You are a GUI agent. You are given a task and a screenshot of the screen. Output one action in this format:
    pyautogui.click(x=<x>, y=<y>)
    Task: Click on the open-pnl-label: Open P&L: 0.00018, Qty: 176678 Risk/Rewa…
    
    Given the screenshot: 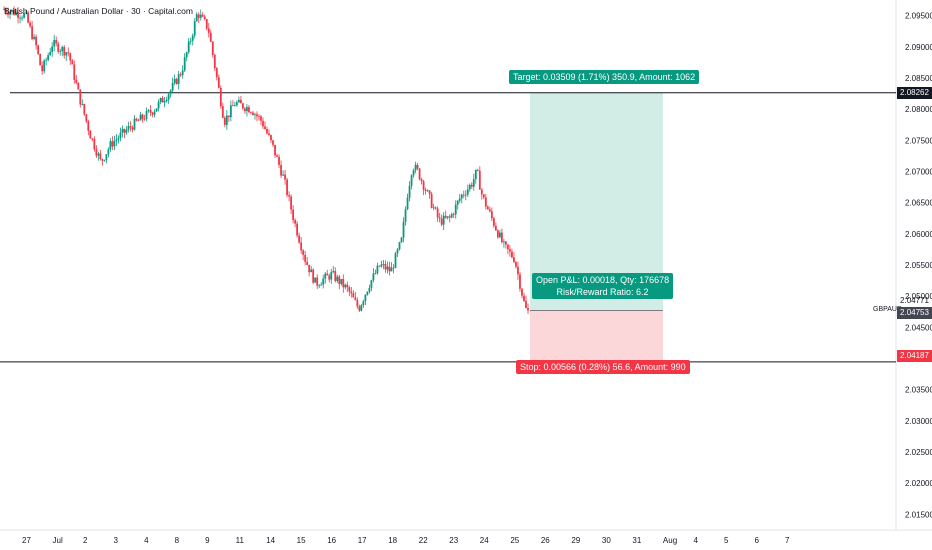 What is the action you would take?
    pyautogui.click(x=603, y=286)
    